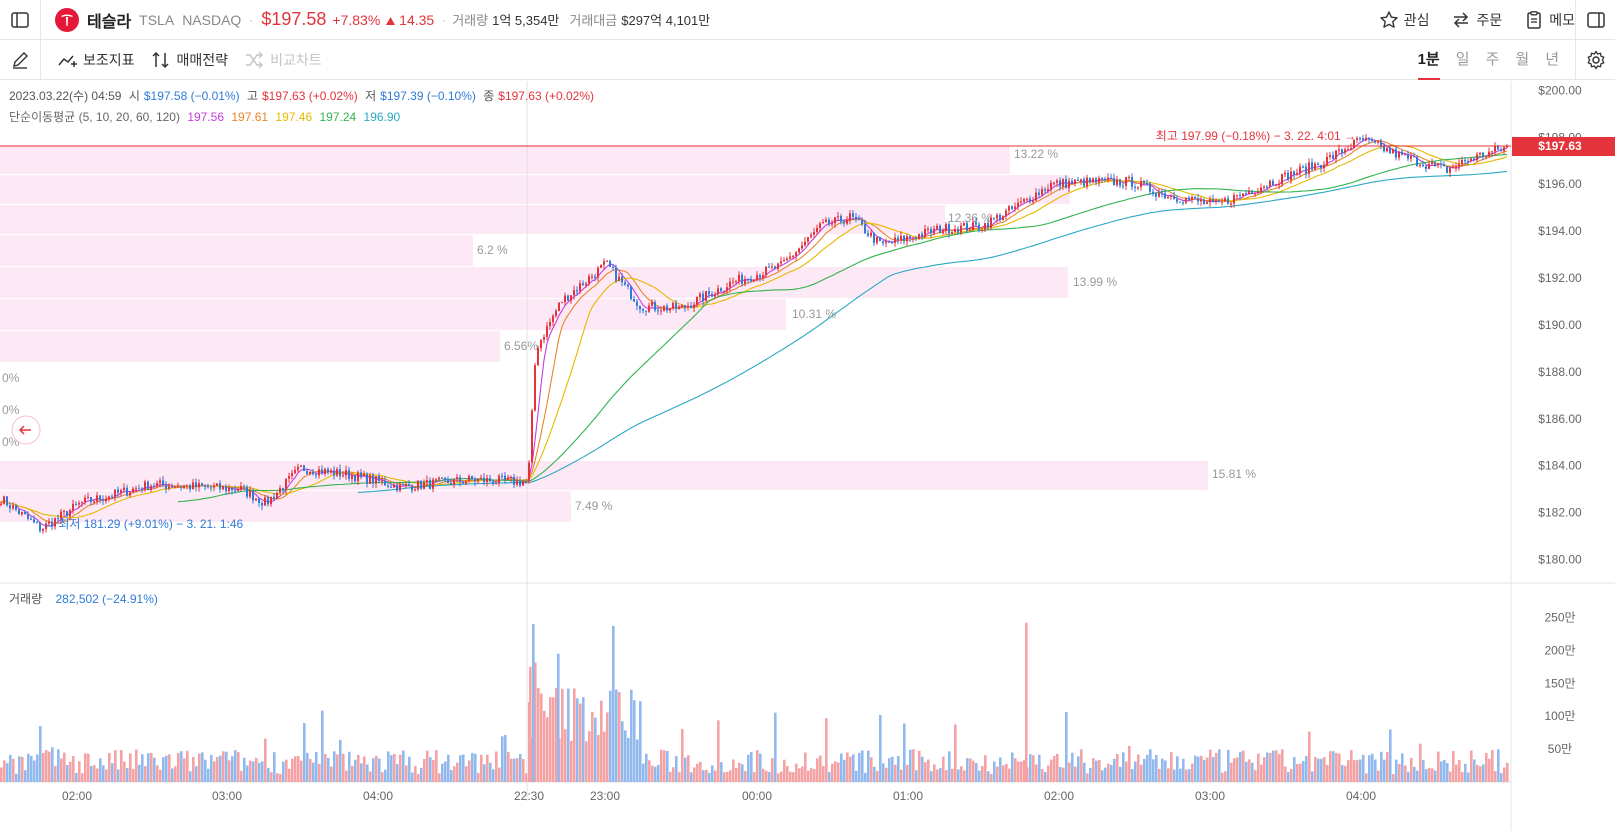  Describe the element at coordinates (96, 60) in the screenshot. I see `indicators-button: 보조지표` at that location.